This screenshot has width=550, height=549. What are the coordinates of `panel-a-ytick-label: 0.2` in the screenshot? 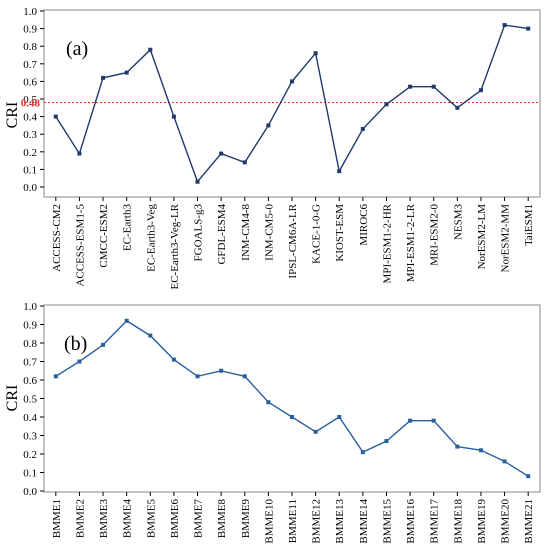 It's located at (30, 153).